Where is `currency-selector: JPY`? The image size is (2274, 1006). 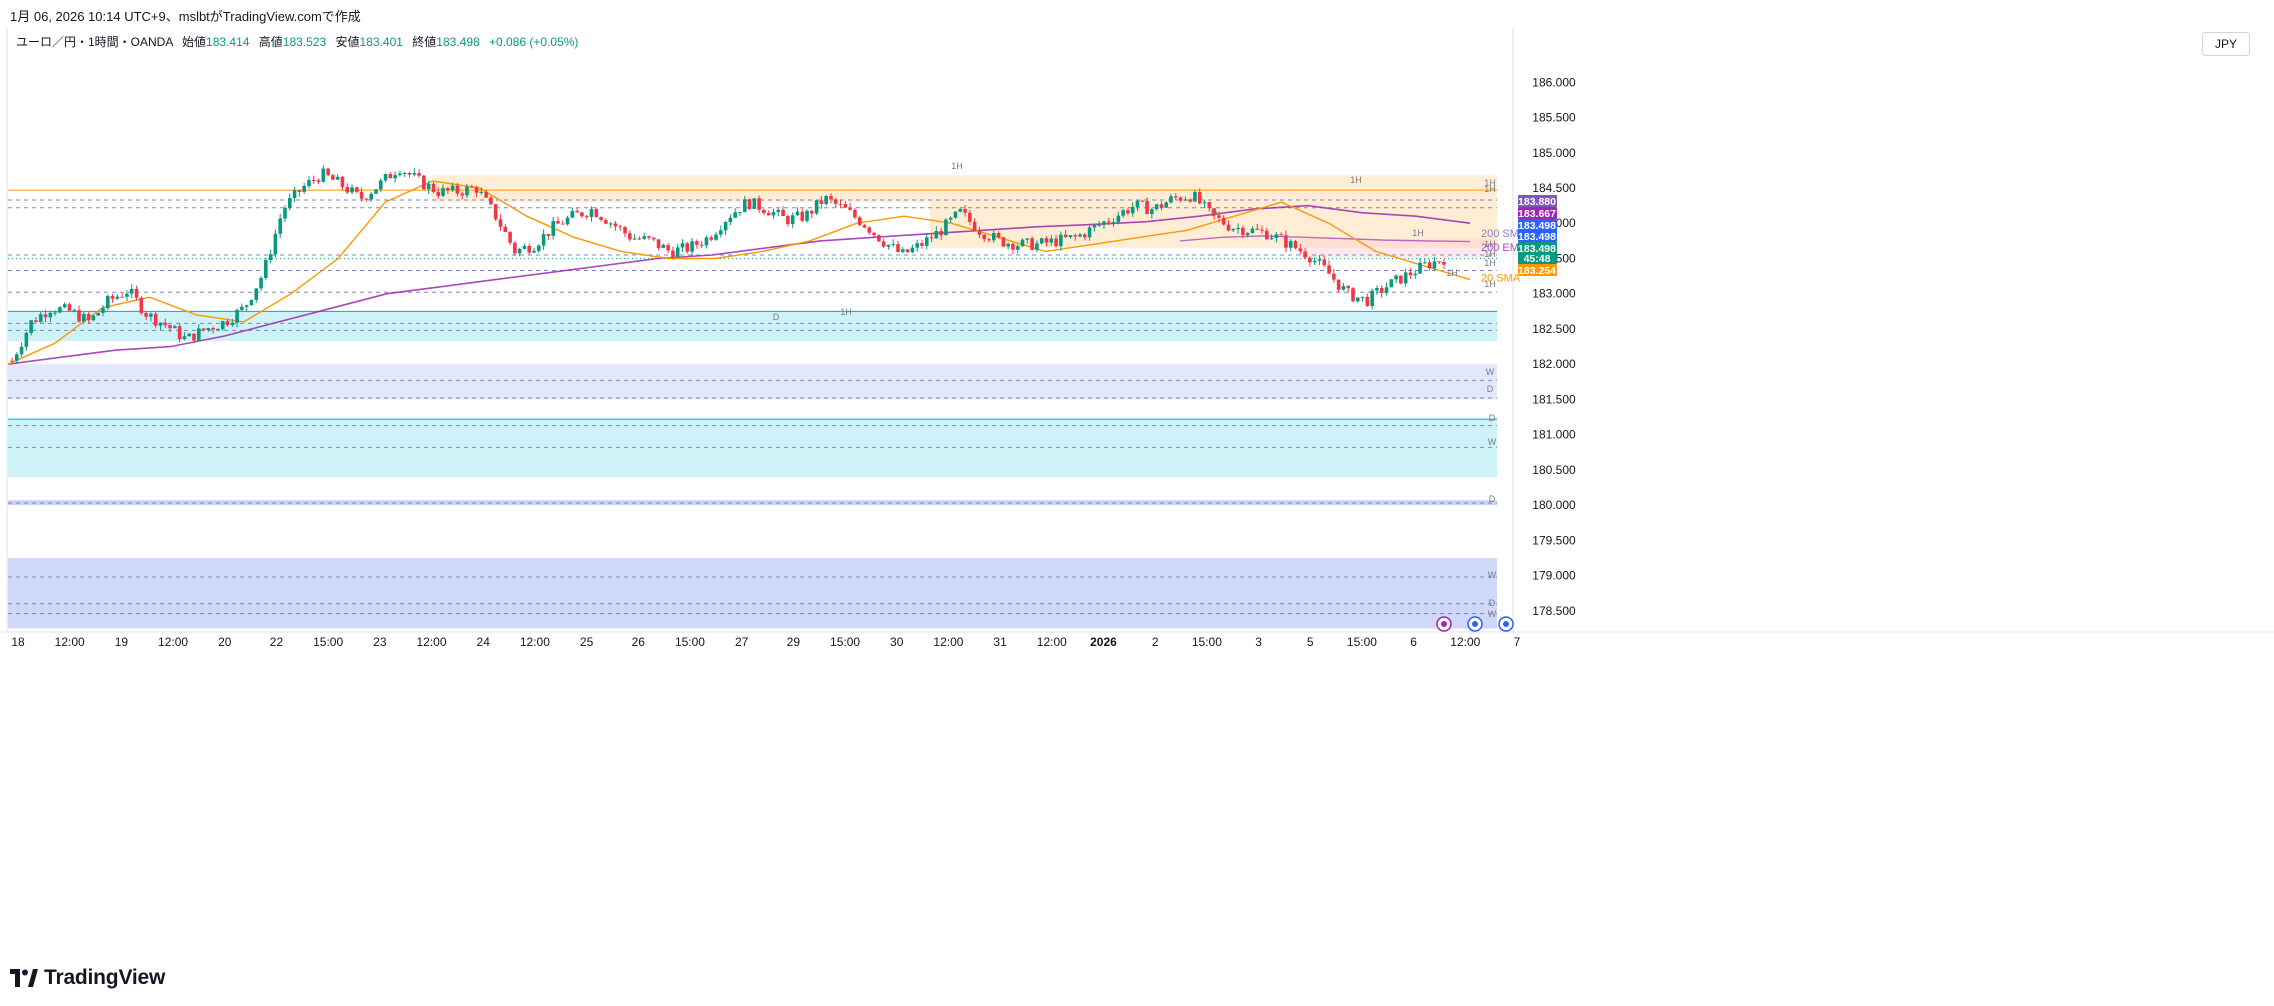
currency-selector: JPY is located at coordinates (2226, 44).